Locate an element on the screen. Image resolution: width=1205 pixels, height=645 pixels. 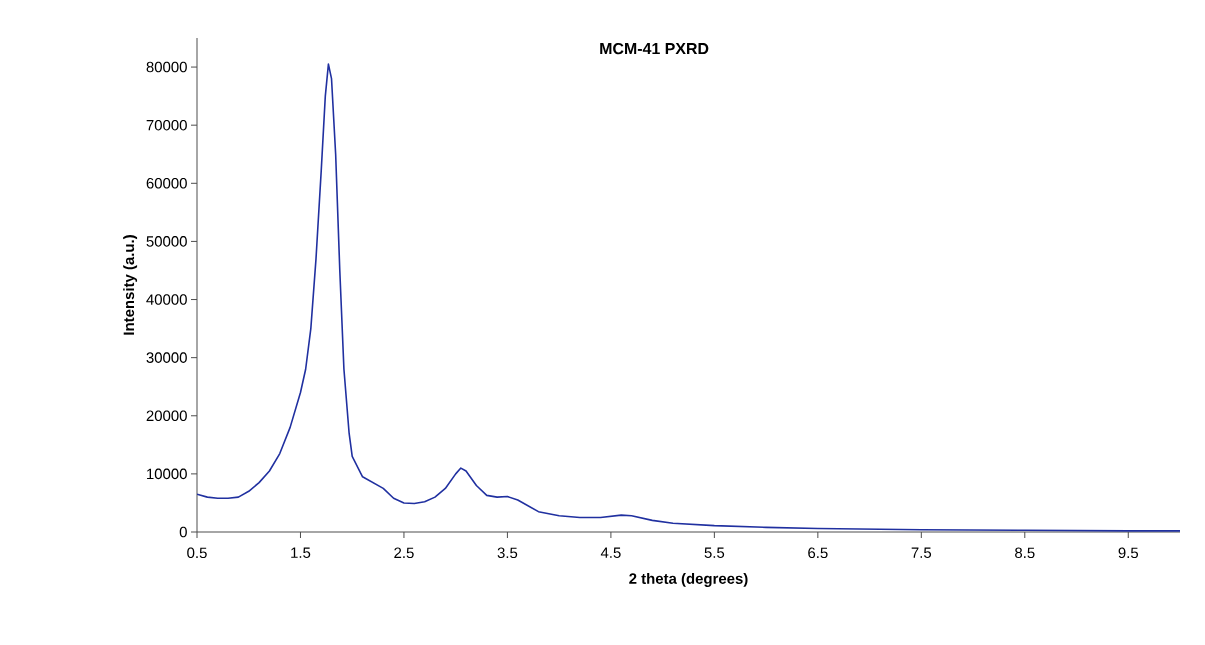
chart-title: MCM-41 PXRD is located at coordinates (654, 48).